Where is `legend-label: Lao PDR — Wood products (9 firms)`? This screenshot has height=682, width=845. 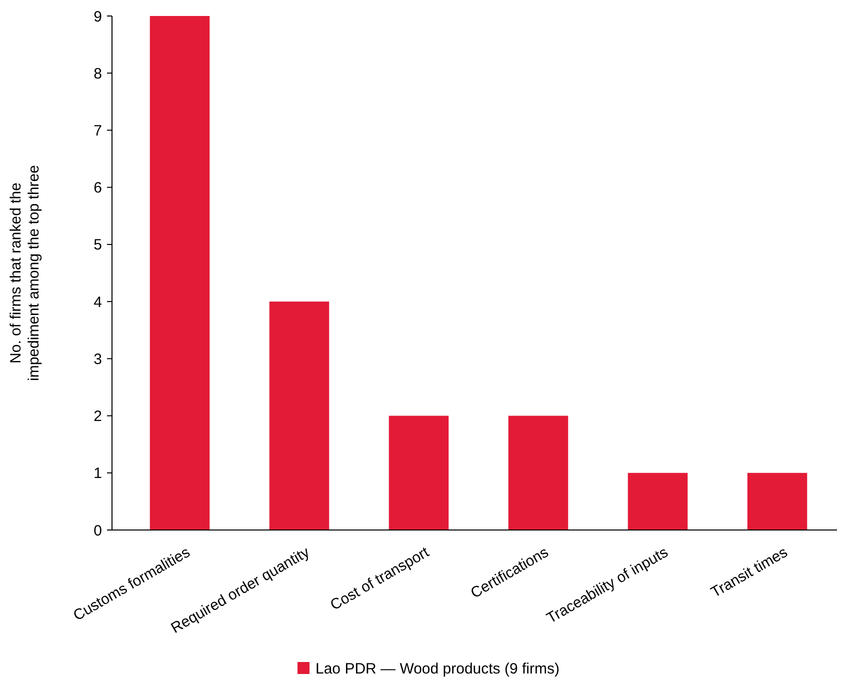 legend-label: Lao PDR — Wood products (9 firms) is located at coordinates (438, 669).